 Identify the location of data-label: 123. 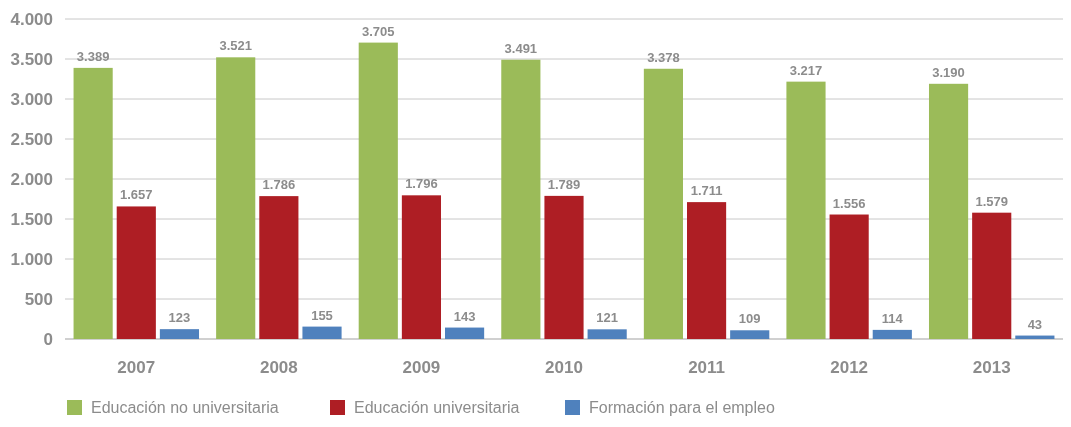
(179, 318).